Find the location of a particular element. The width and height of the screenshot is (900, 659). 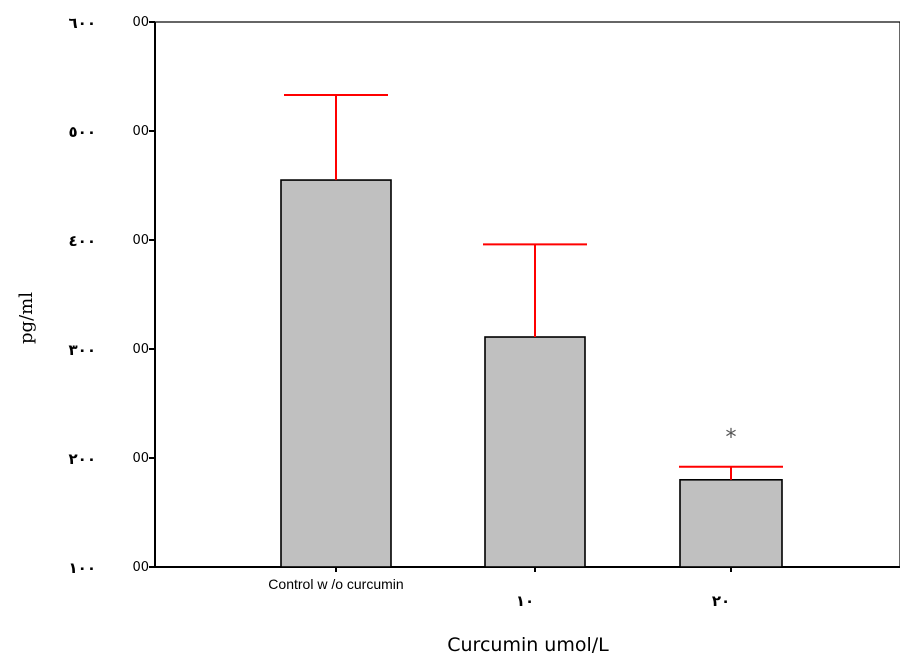

x-tick-label: Control w /o curcumin is located at coordinates (335, 584).